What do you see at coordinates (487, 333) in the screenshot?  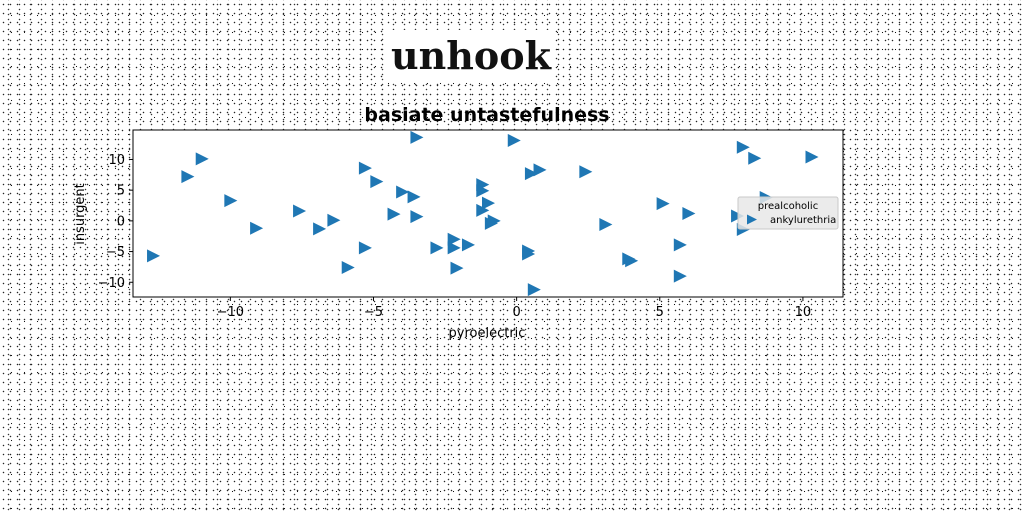 I see `x-axis-label: pyroelectric` at bounding box center [487, 333].